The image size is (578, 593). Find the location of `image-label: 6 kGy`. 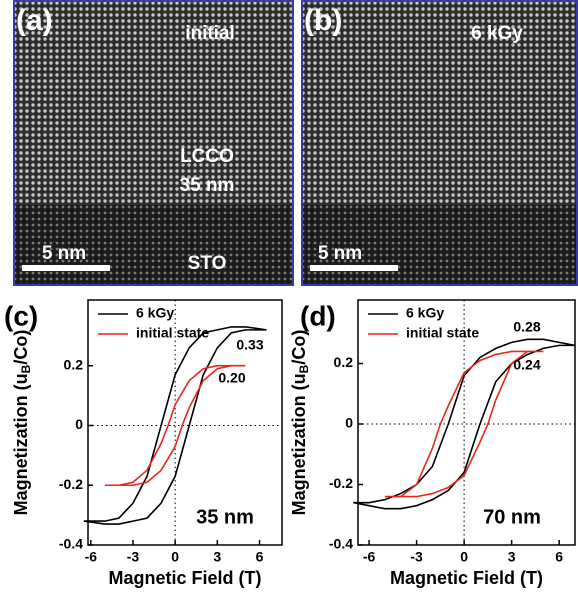

image-label: 6 kGy is located at coordinates (497, 33).